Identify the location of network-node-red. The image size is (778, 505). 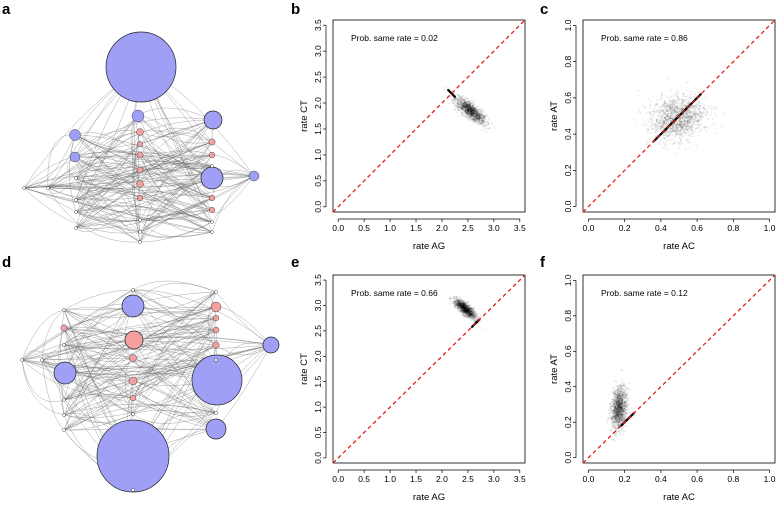
(133, 398).